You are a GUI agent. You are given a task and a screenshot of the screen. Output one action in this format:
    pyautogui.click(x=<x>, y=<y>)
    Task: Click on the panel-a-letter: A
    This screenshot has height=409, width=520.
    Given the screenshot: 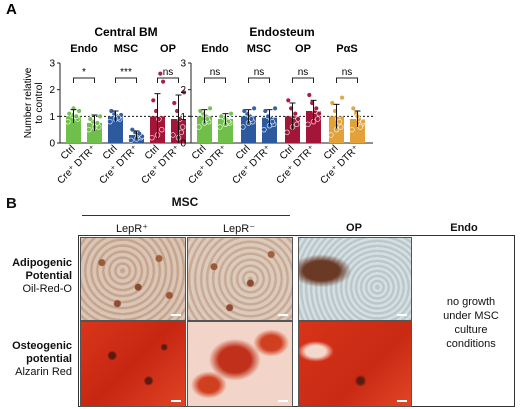 What is the action you would take?
    pyautogui.click(x=11, y=9)
    